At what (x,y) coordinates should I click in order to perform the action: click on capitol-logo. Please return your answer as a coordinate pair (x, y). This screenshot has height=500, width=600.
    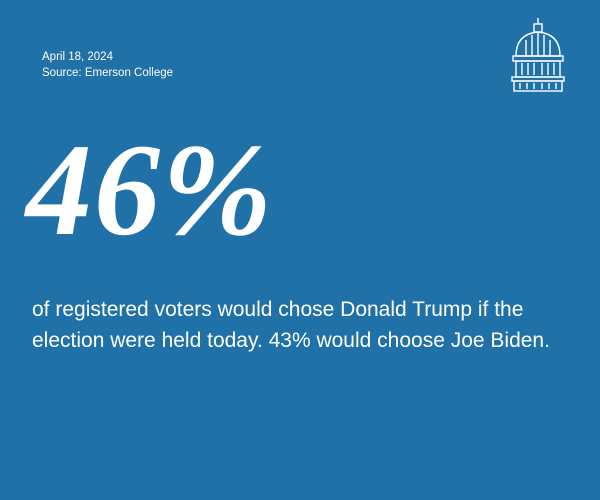
    Looking at the image, I should click on (538, 55).